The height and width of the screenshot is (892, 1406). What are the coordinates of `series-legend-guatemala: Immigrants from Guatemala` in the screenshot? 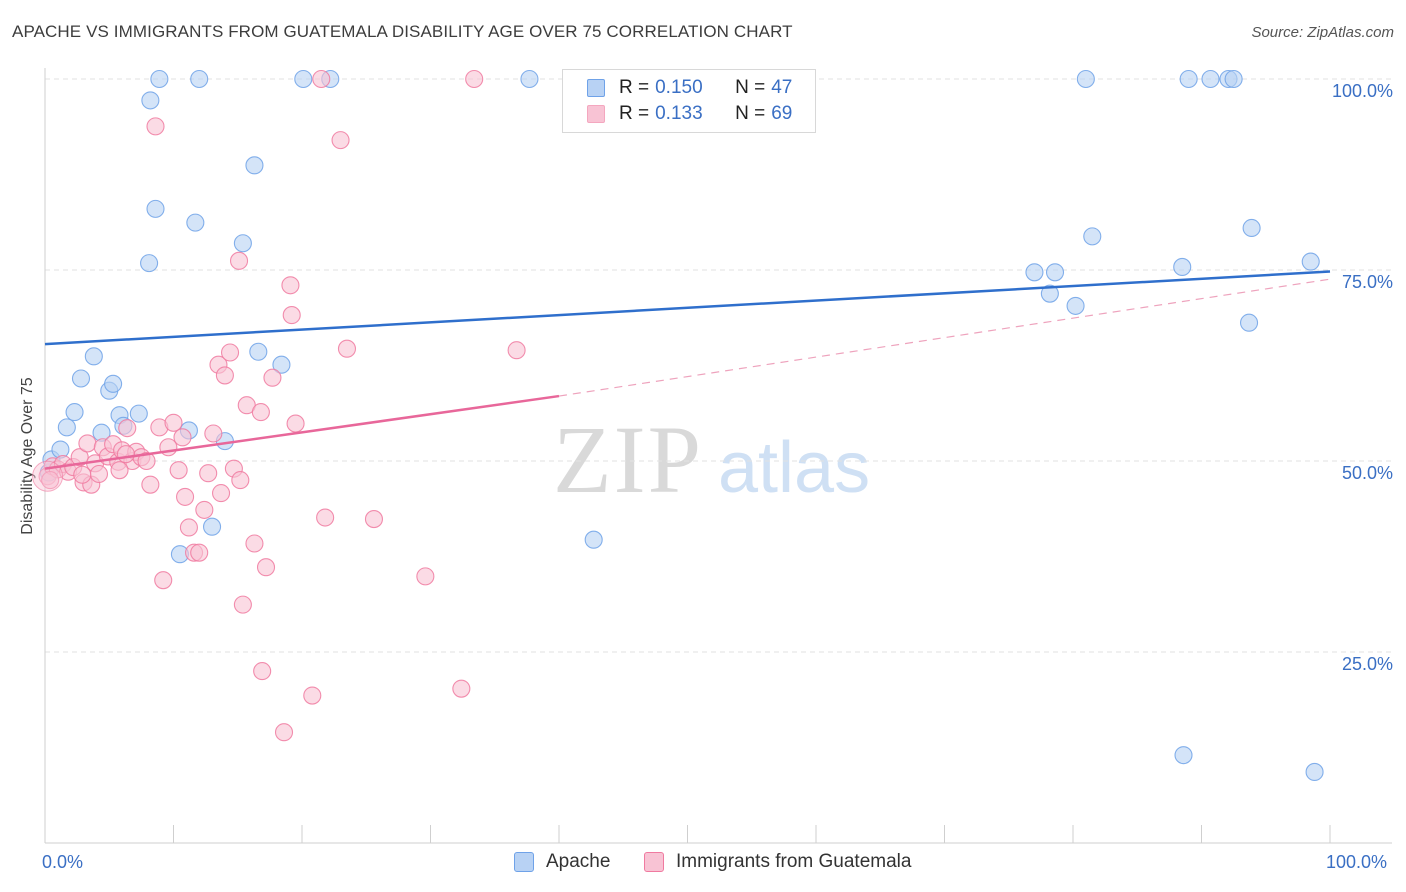 It's located at (777, 862).